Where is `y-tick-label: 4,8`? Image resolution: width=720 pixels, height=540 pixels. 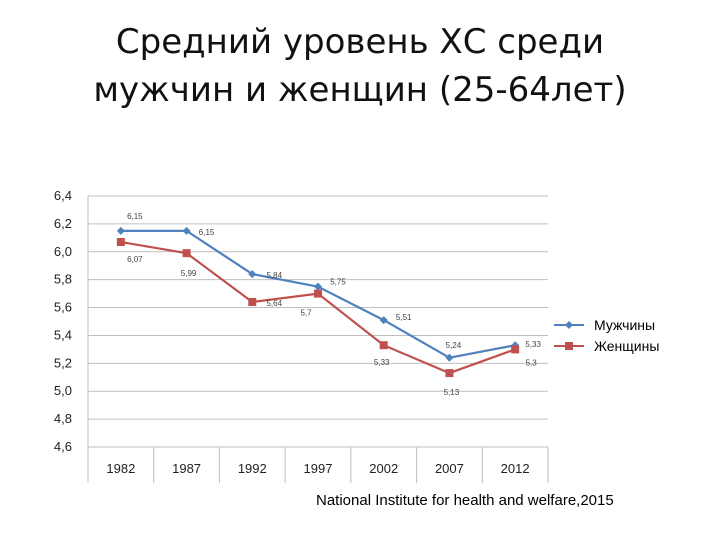 y-tick-label: 4,8 is located at coordinates (63, 418).